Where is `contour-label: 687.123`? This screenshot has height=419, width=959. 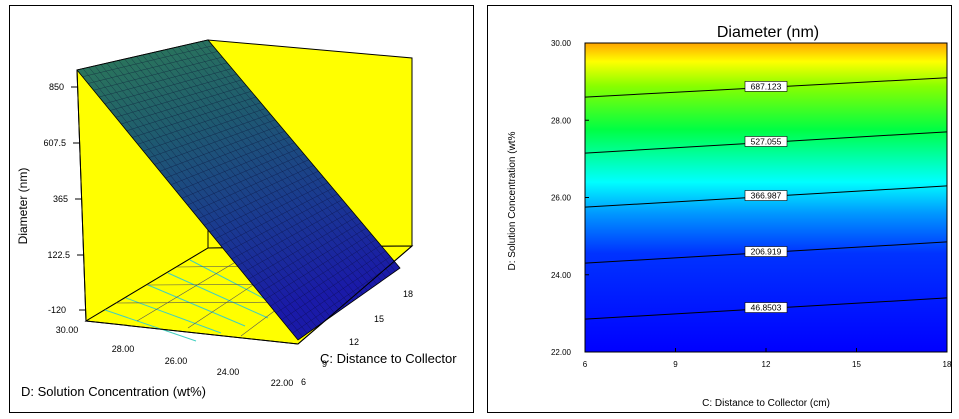 contour-label: 687.123 is located at coordinates (766, 86).